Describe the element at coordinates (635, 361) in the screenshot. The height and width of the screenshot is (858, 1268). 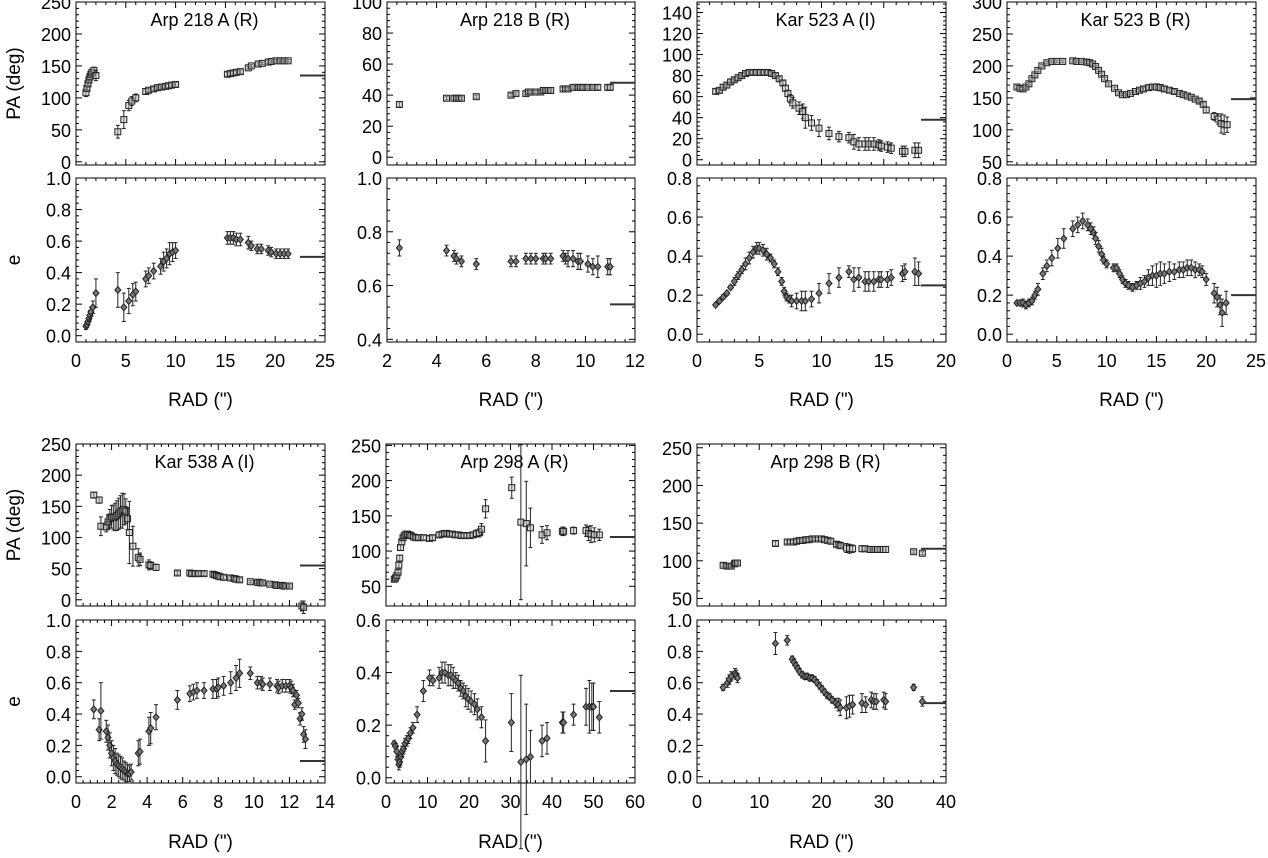
I see `x-tick-label: 12` at that location.